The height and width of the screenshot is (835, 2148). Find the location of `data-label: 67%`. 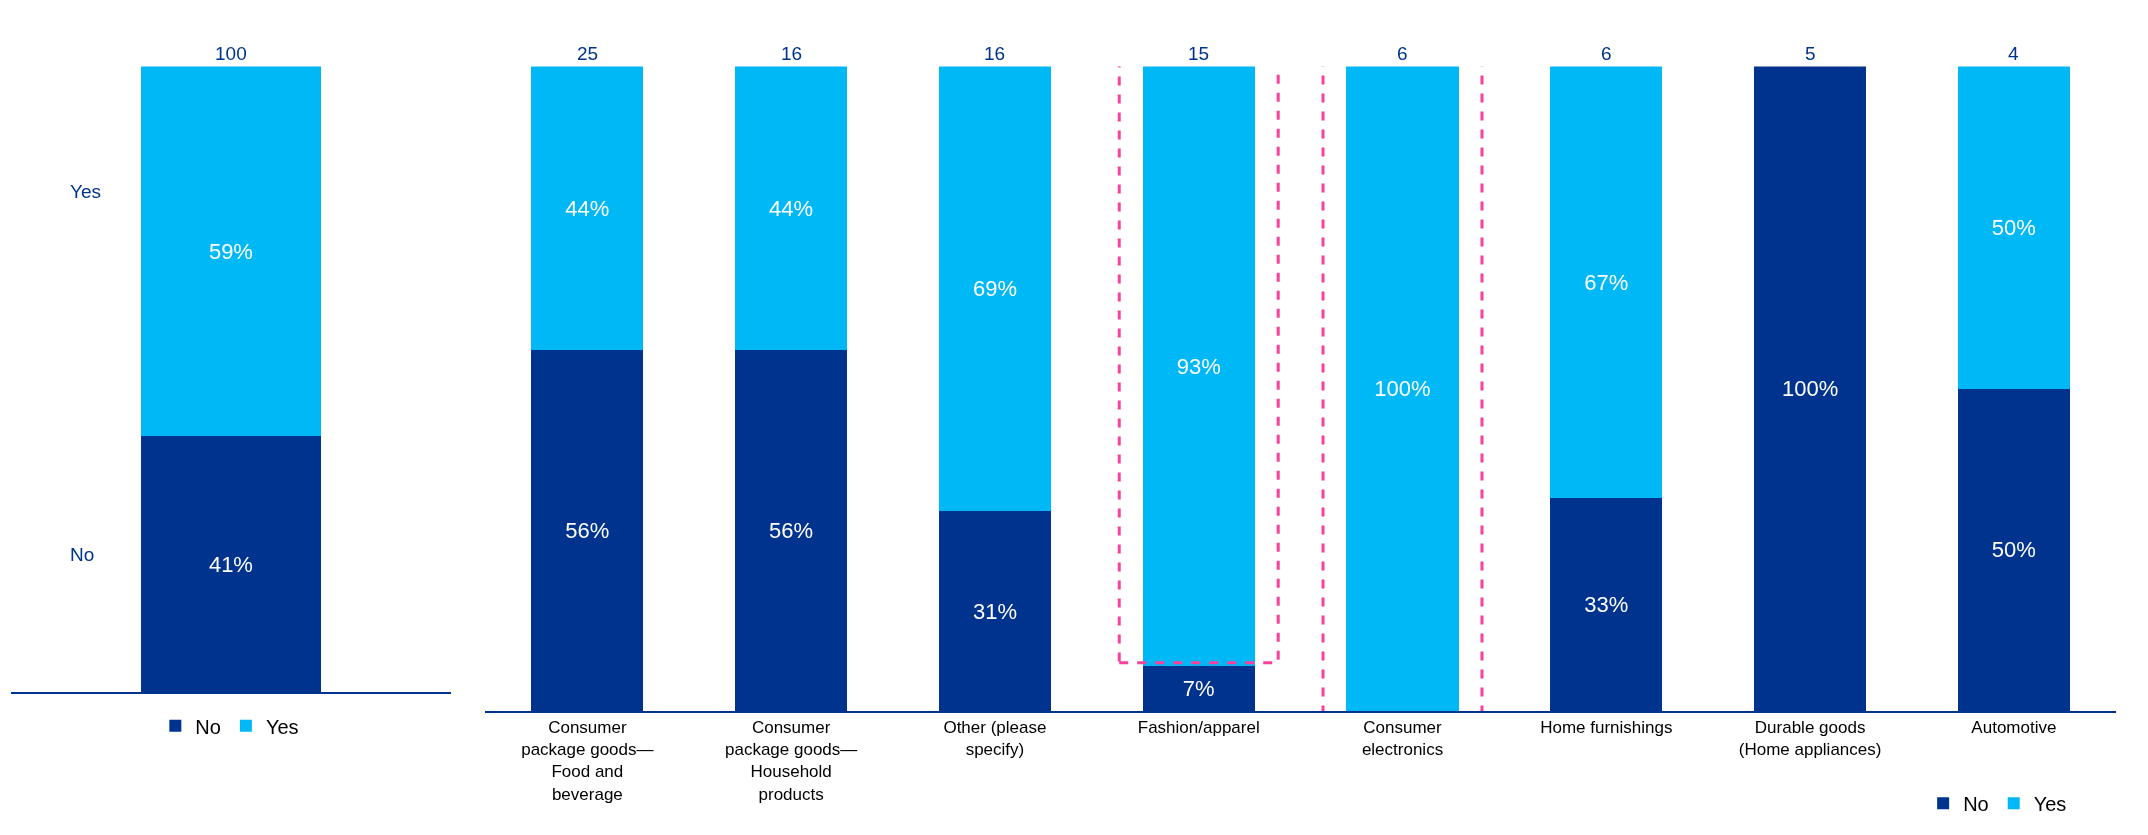

data-label: 67% is located at coordinates (1606, 282).